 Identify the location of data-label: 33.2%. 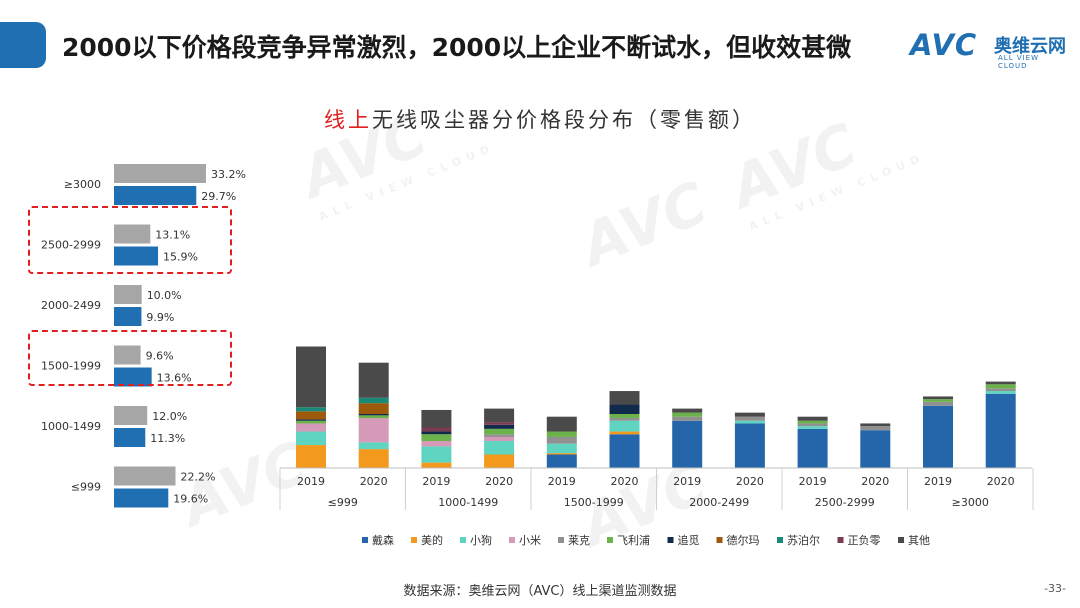
(228, 174).